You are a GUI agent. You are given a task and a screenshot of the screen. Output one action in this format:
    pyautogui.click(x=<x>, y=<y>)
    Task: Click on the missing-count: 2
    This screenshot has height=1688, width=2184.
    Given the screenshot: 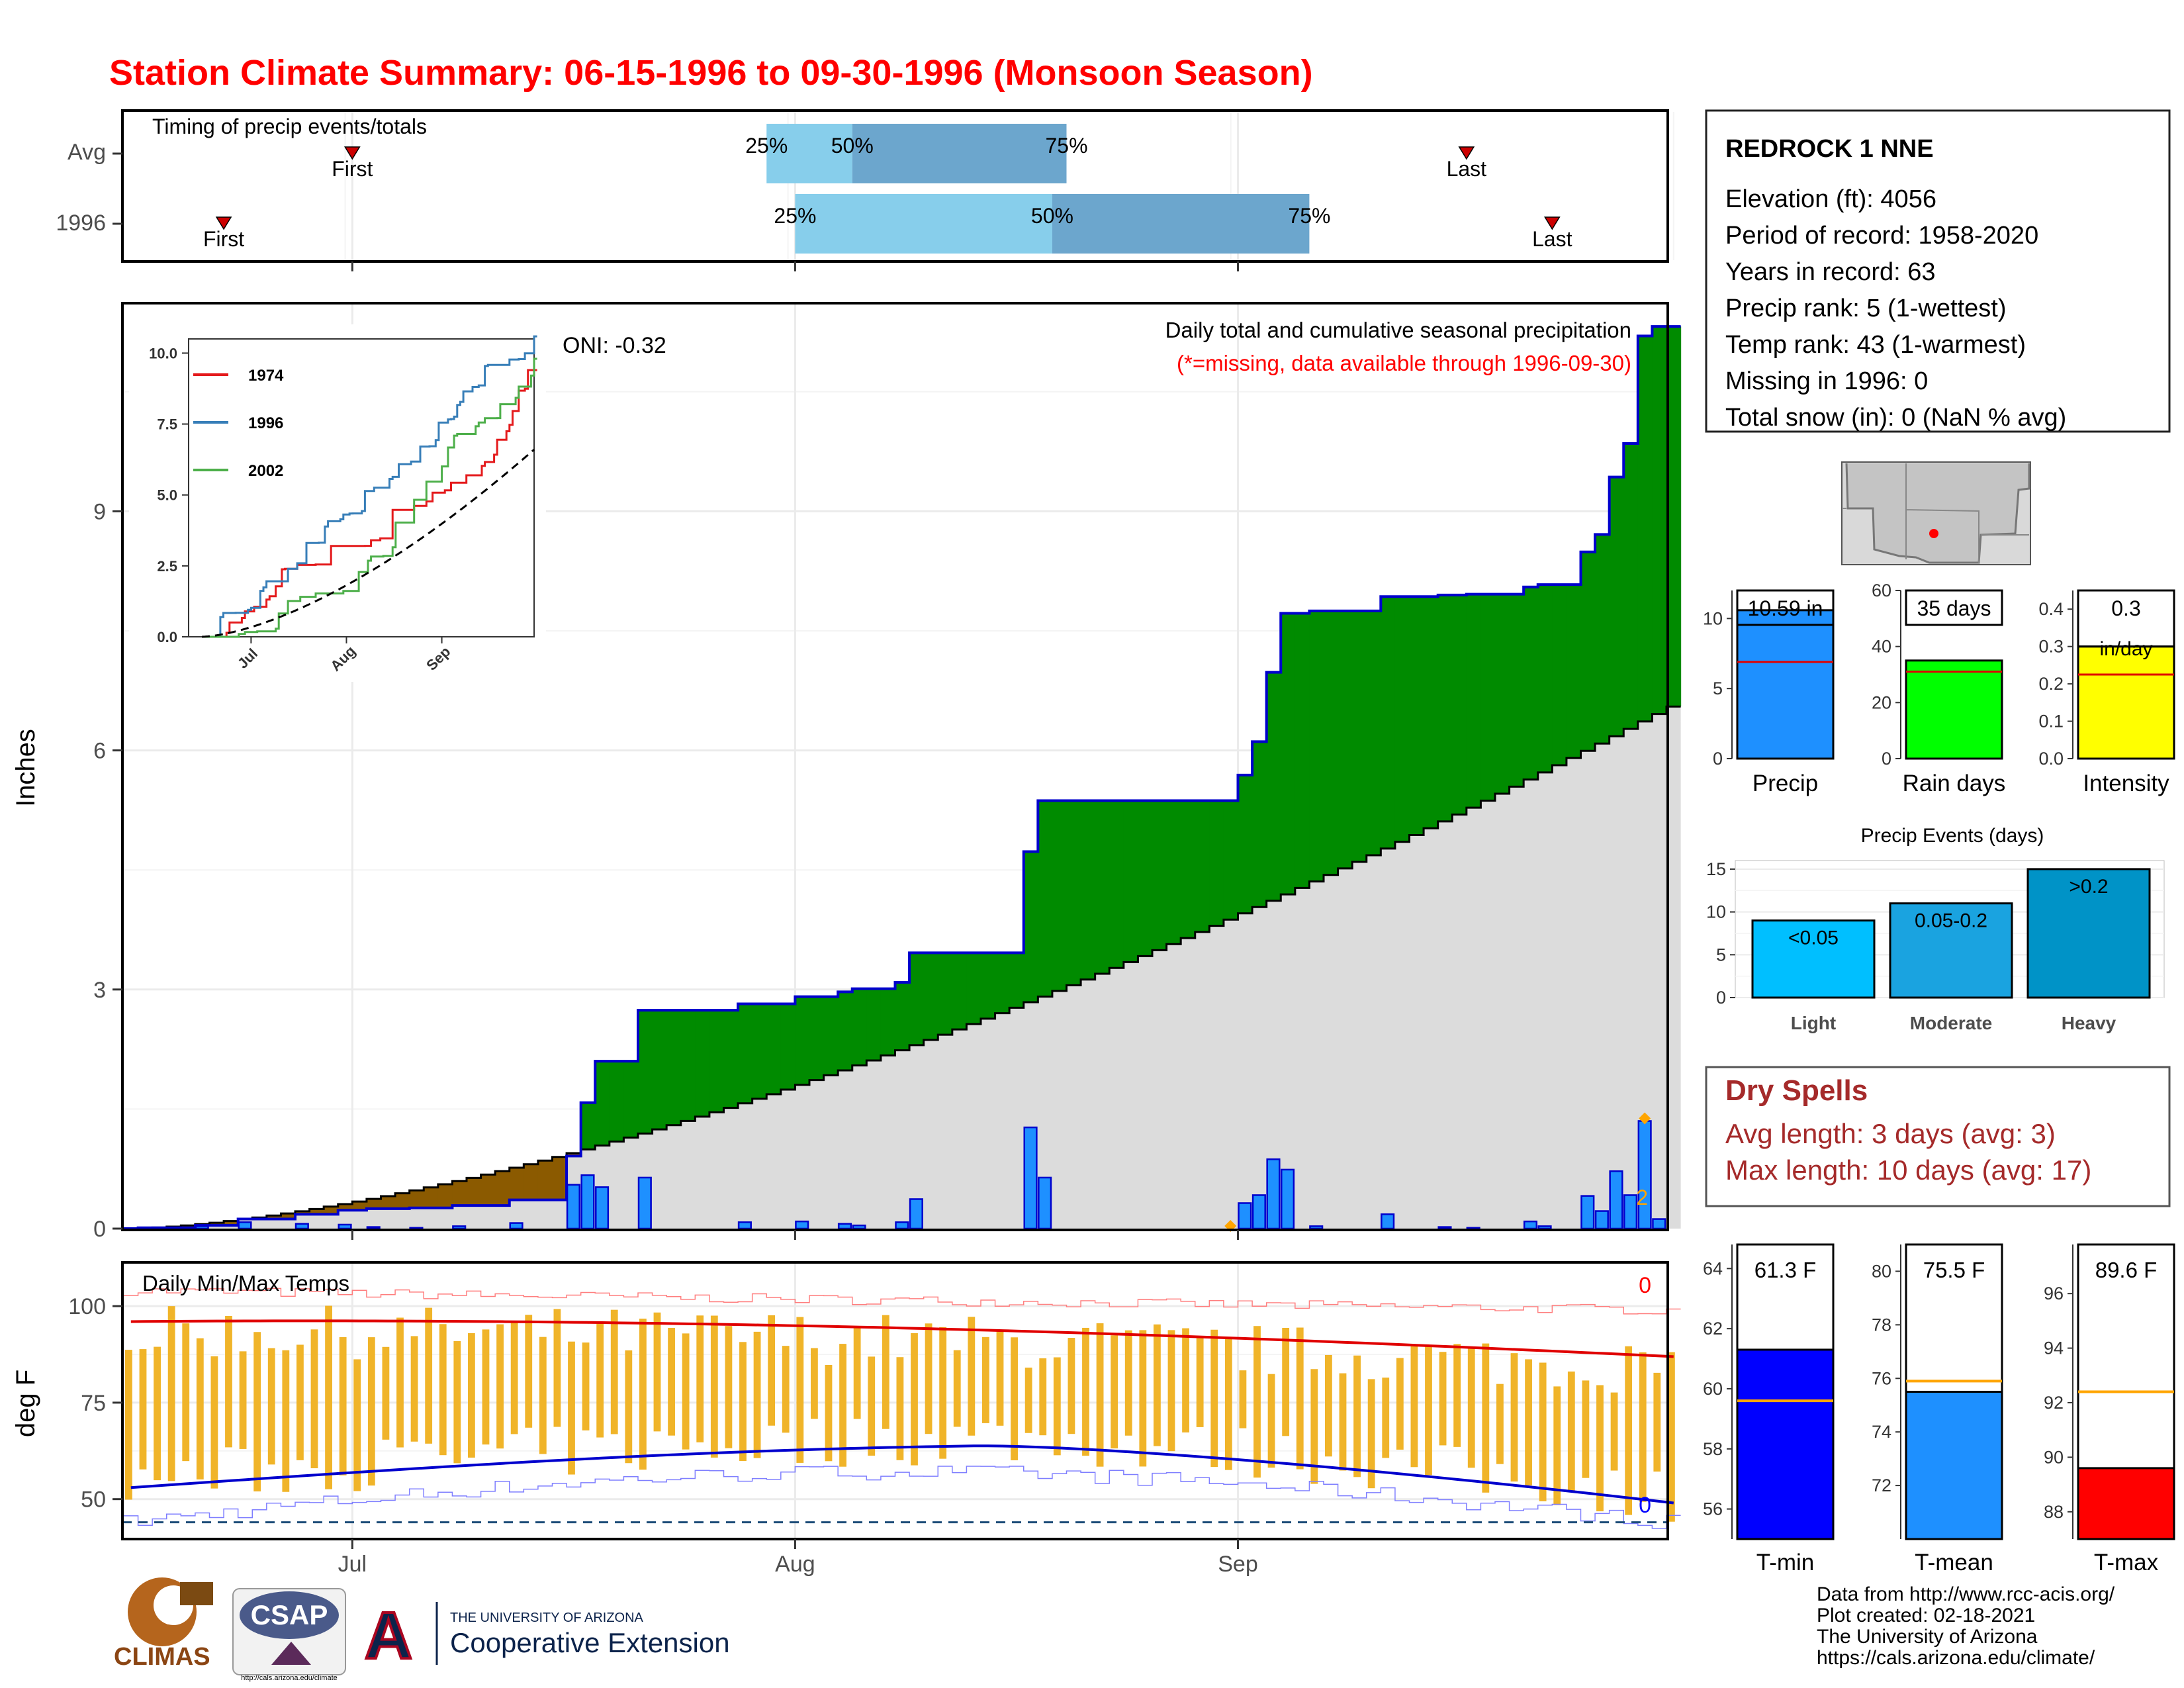 What is the action you would take?
    pyautogui.click(x=1642, y=1197)
    